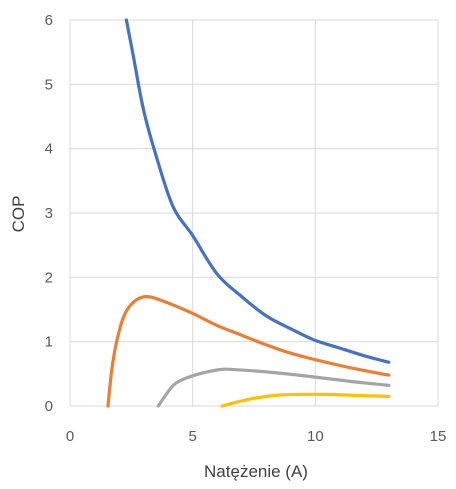 The height and width of the screenshot is (489, 456). Describe the element at coordinates (49, 406) in the screenshot. I see `y-tick-label: 0` at that location.